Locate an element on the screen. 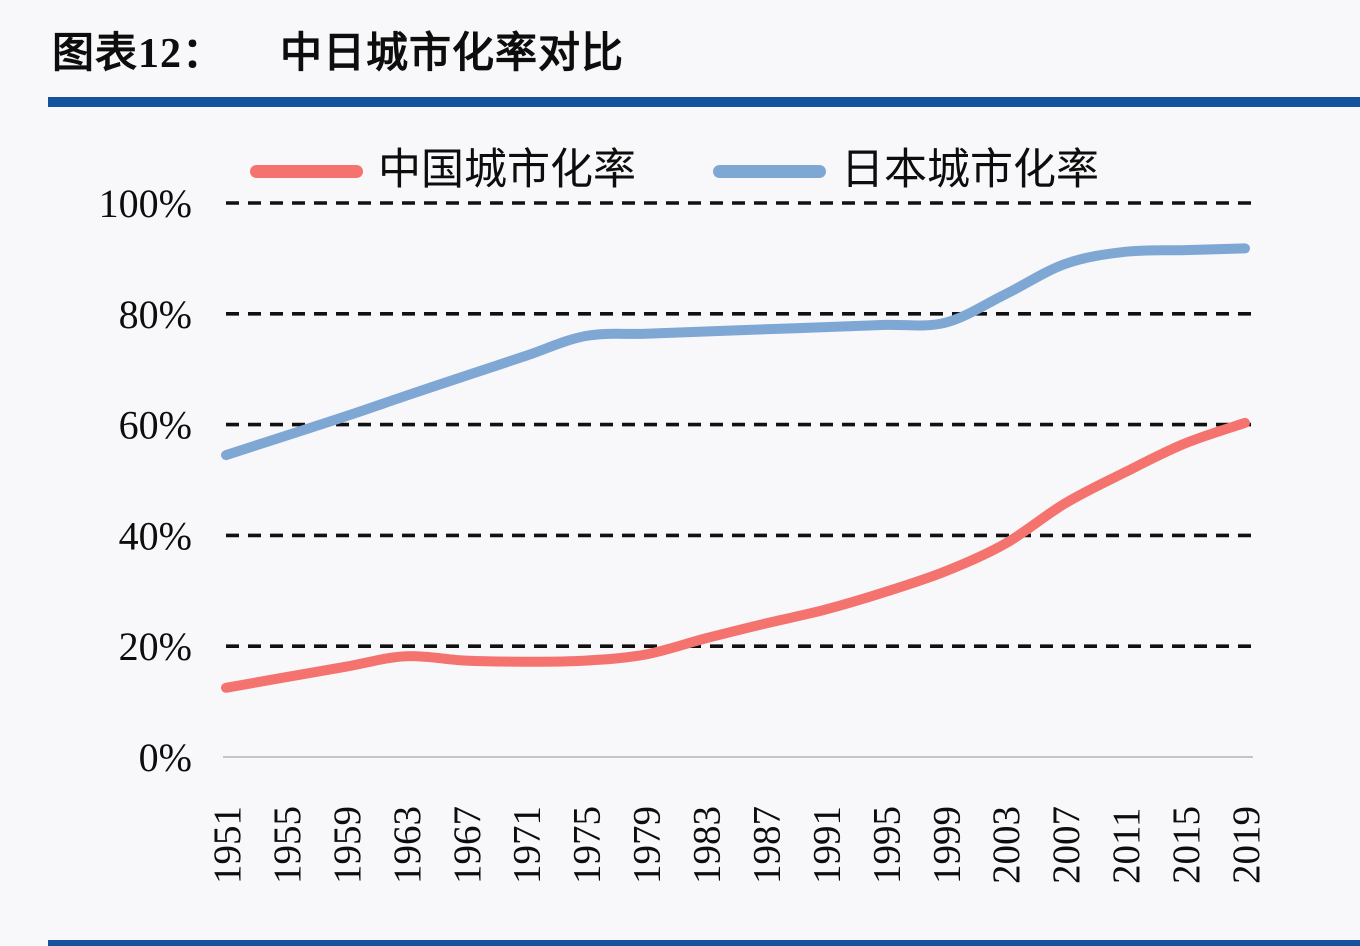 The height and width of the screenshot is (946, 1360). figure-number-label: 图表12： is located at coordinates (139, 54).